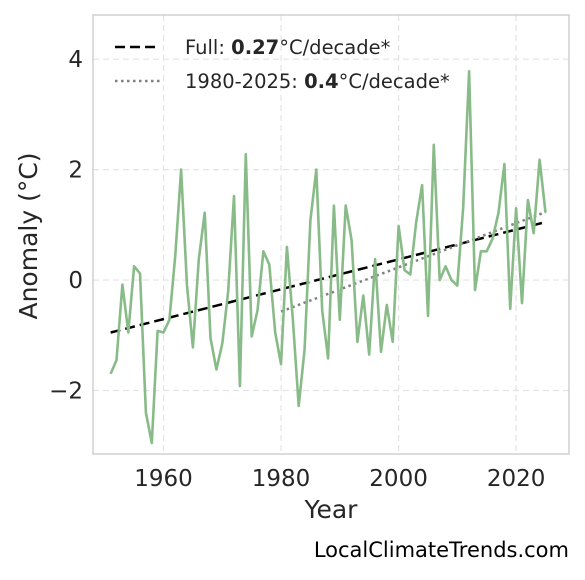 The width and height of the screenshot is (585, 580). I want to click on legend-label-recent: 1980-2025: 0.4°C/decade*, so click(317, 81).